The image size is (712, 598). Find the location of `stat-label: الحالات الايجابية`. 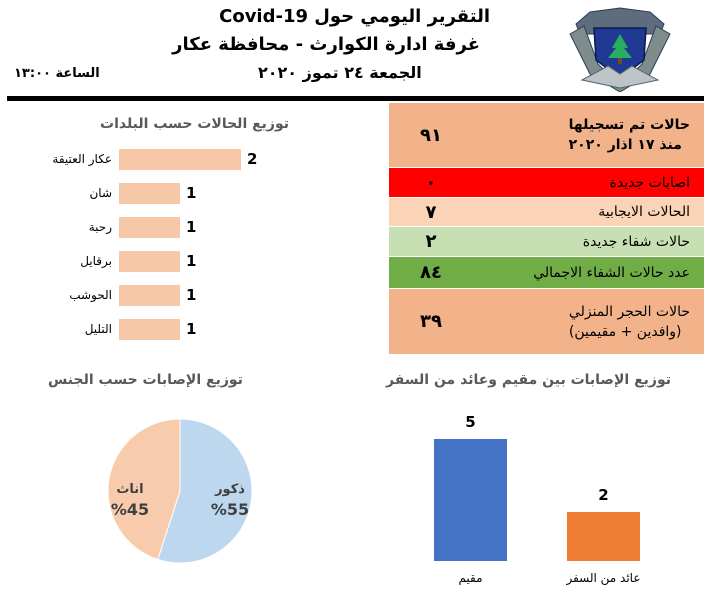

stat-label: الحالات الايجابية is located at coordinates (644, 212).